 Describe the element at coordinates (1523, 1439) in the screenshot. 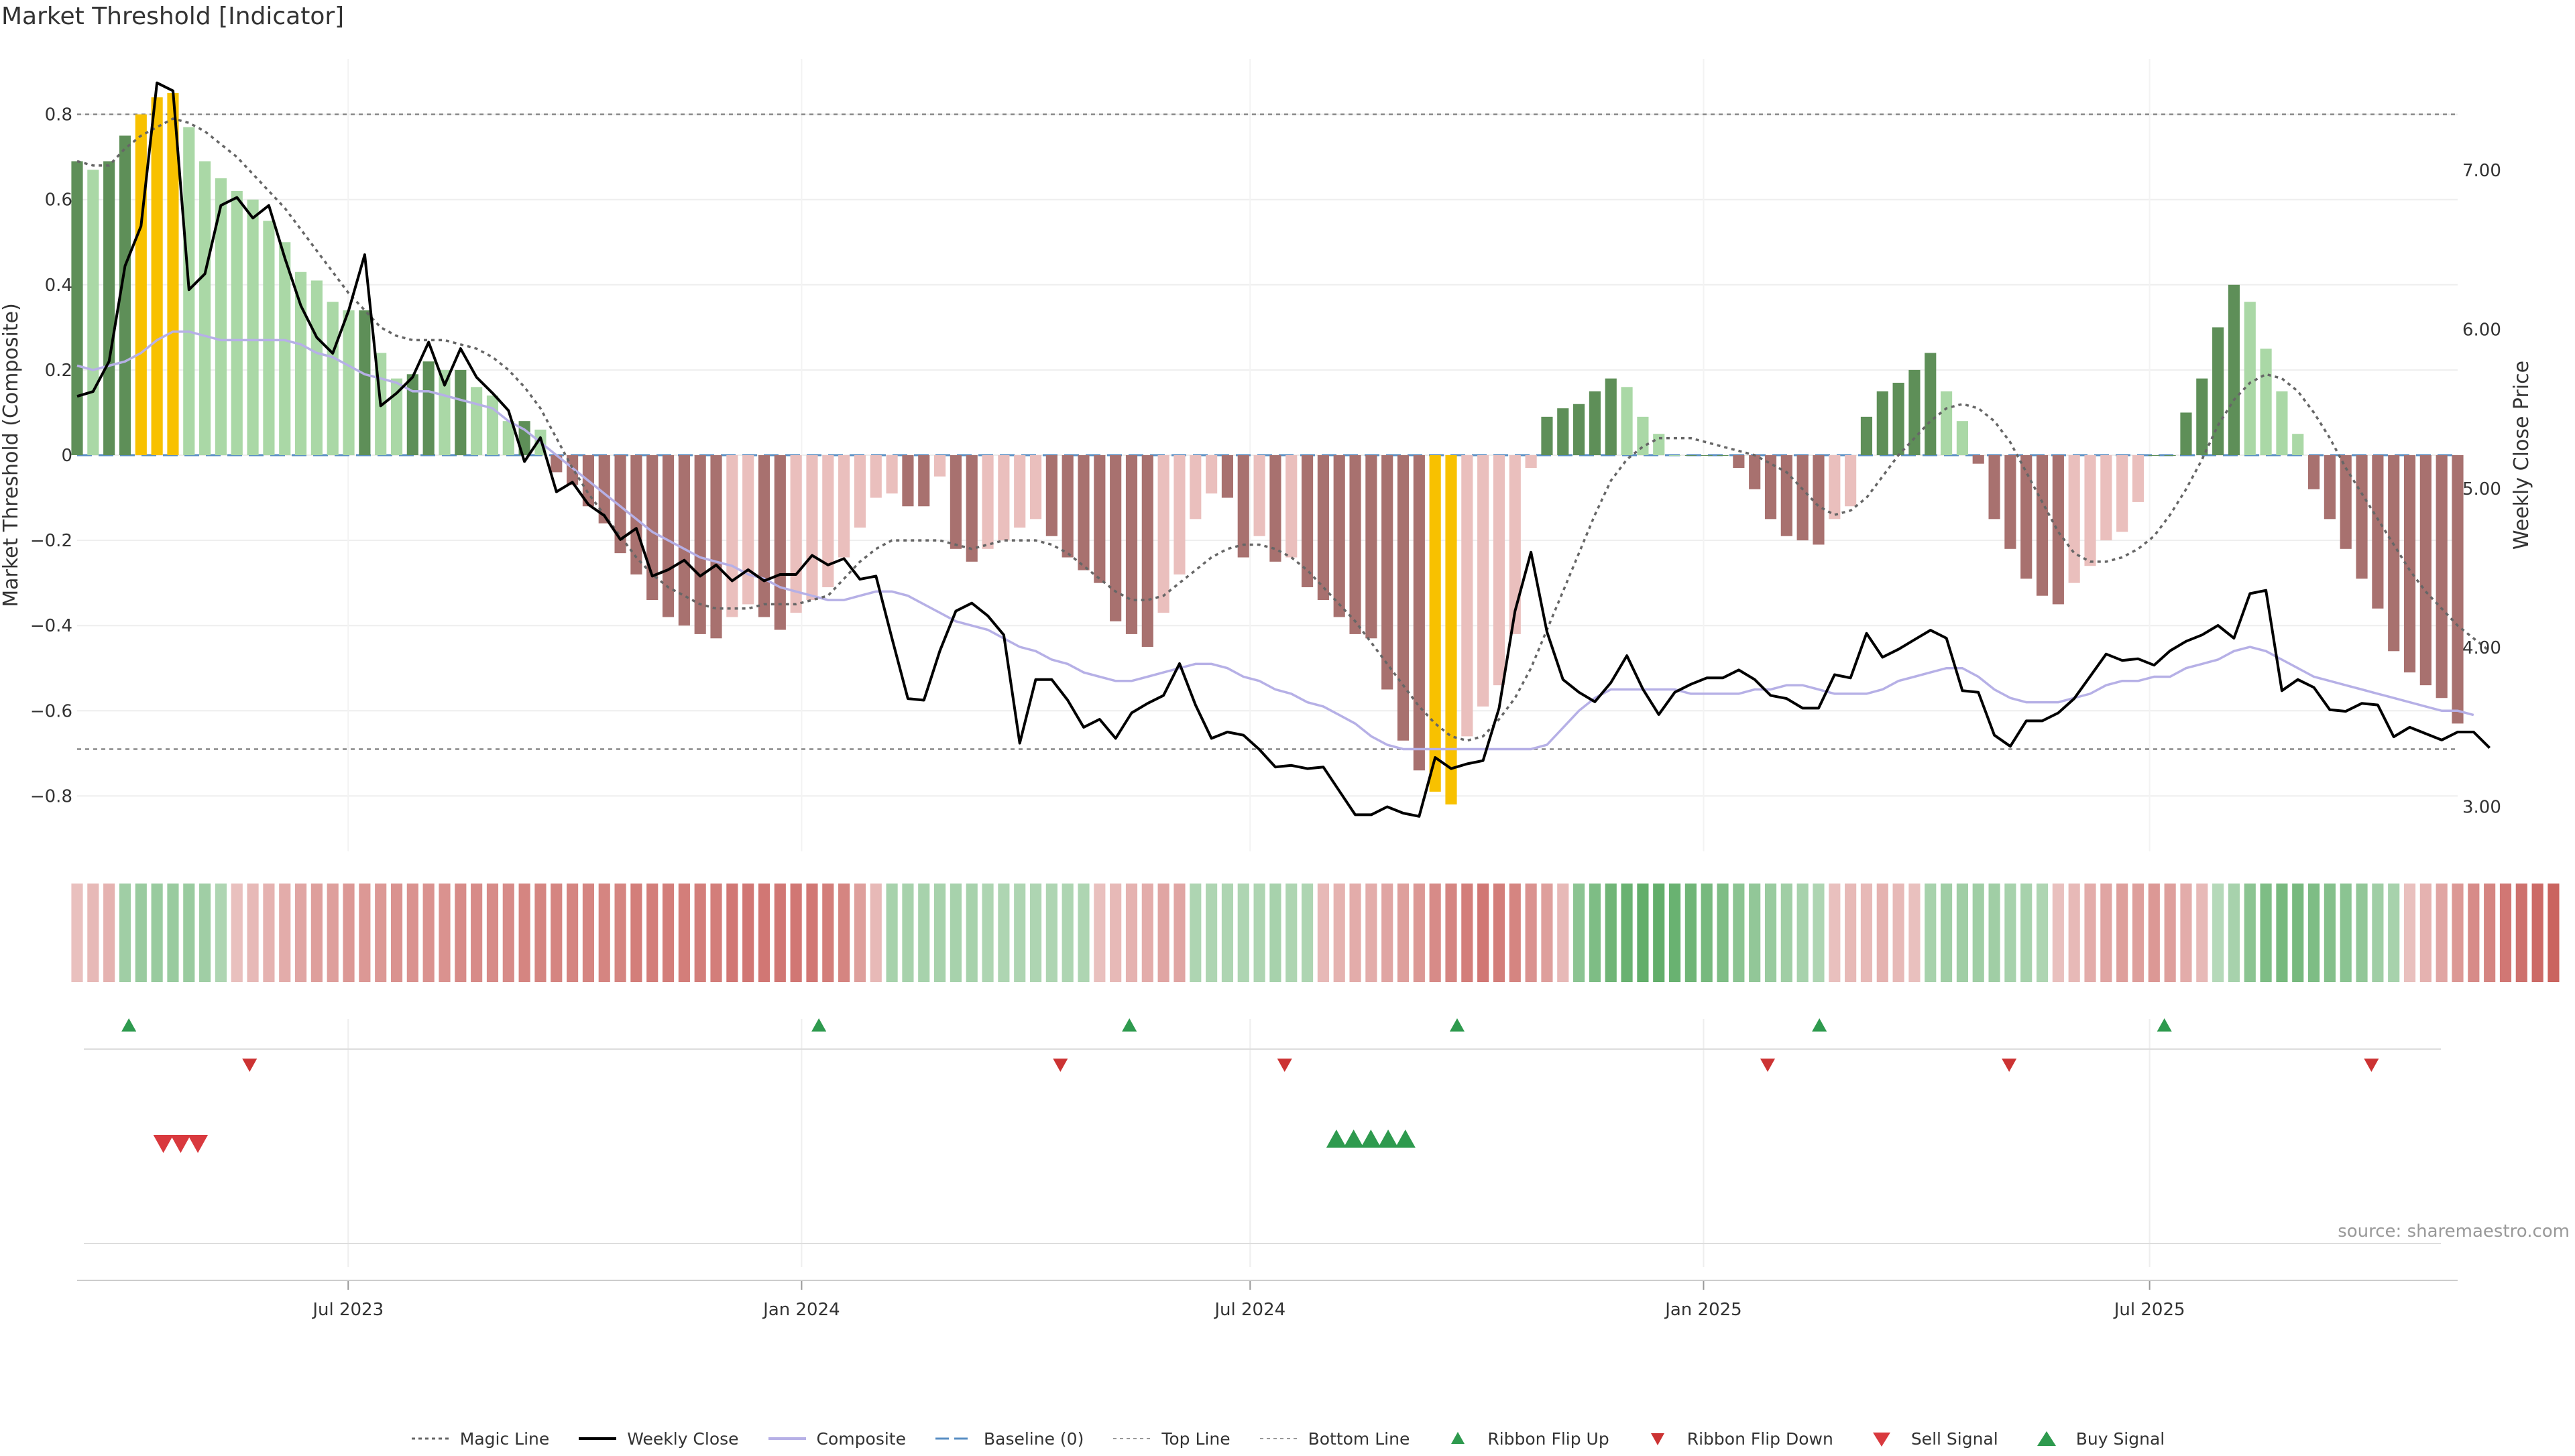

I see `legend-item-flipup: Ribbon Flip Up` at that location.